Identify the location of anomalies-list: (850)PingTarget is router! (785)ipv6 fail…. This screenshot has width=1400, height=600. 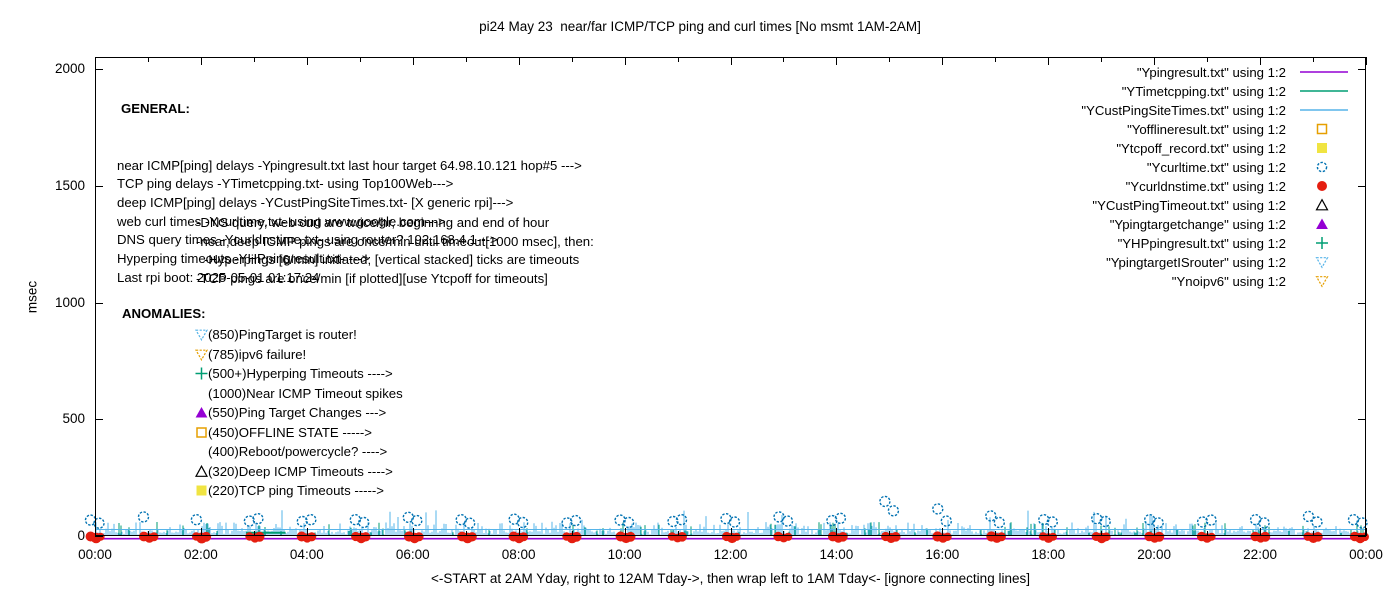
(299, 413).